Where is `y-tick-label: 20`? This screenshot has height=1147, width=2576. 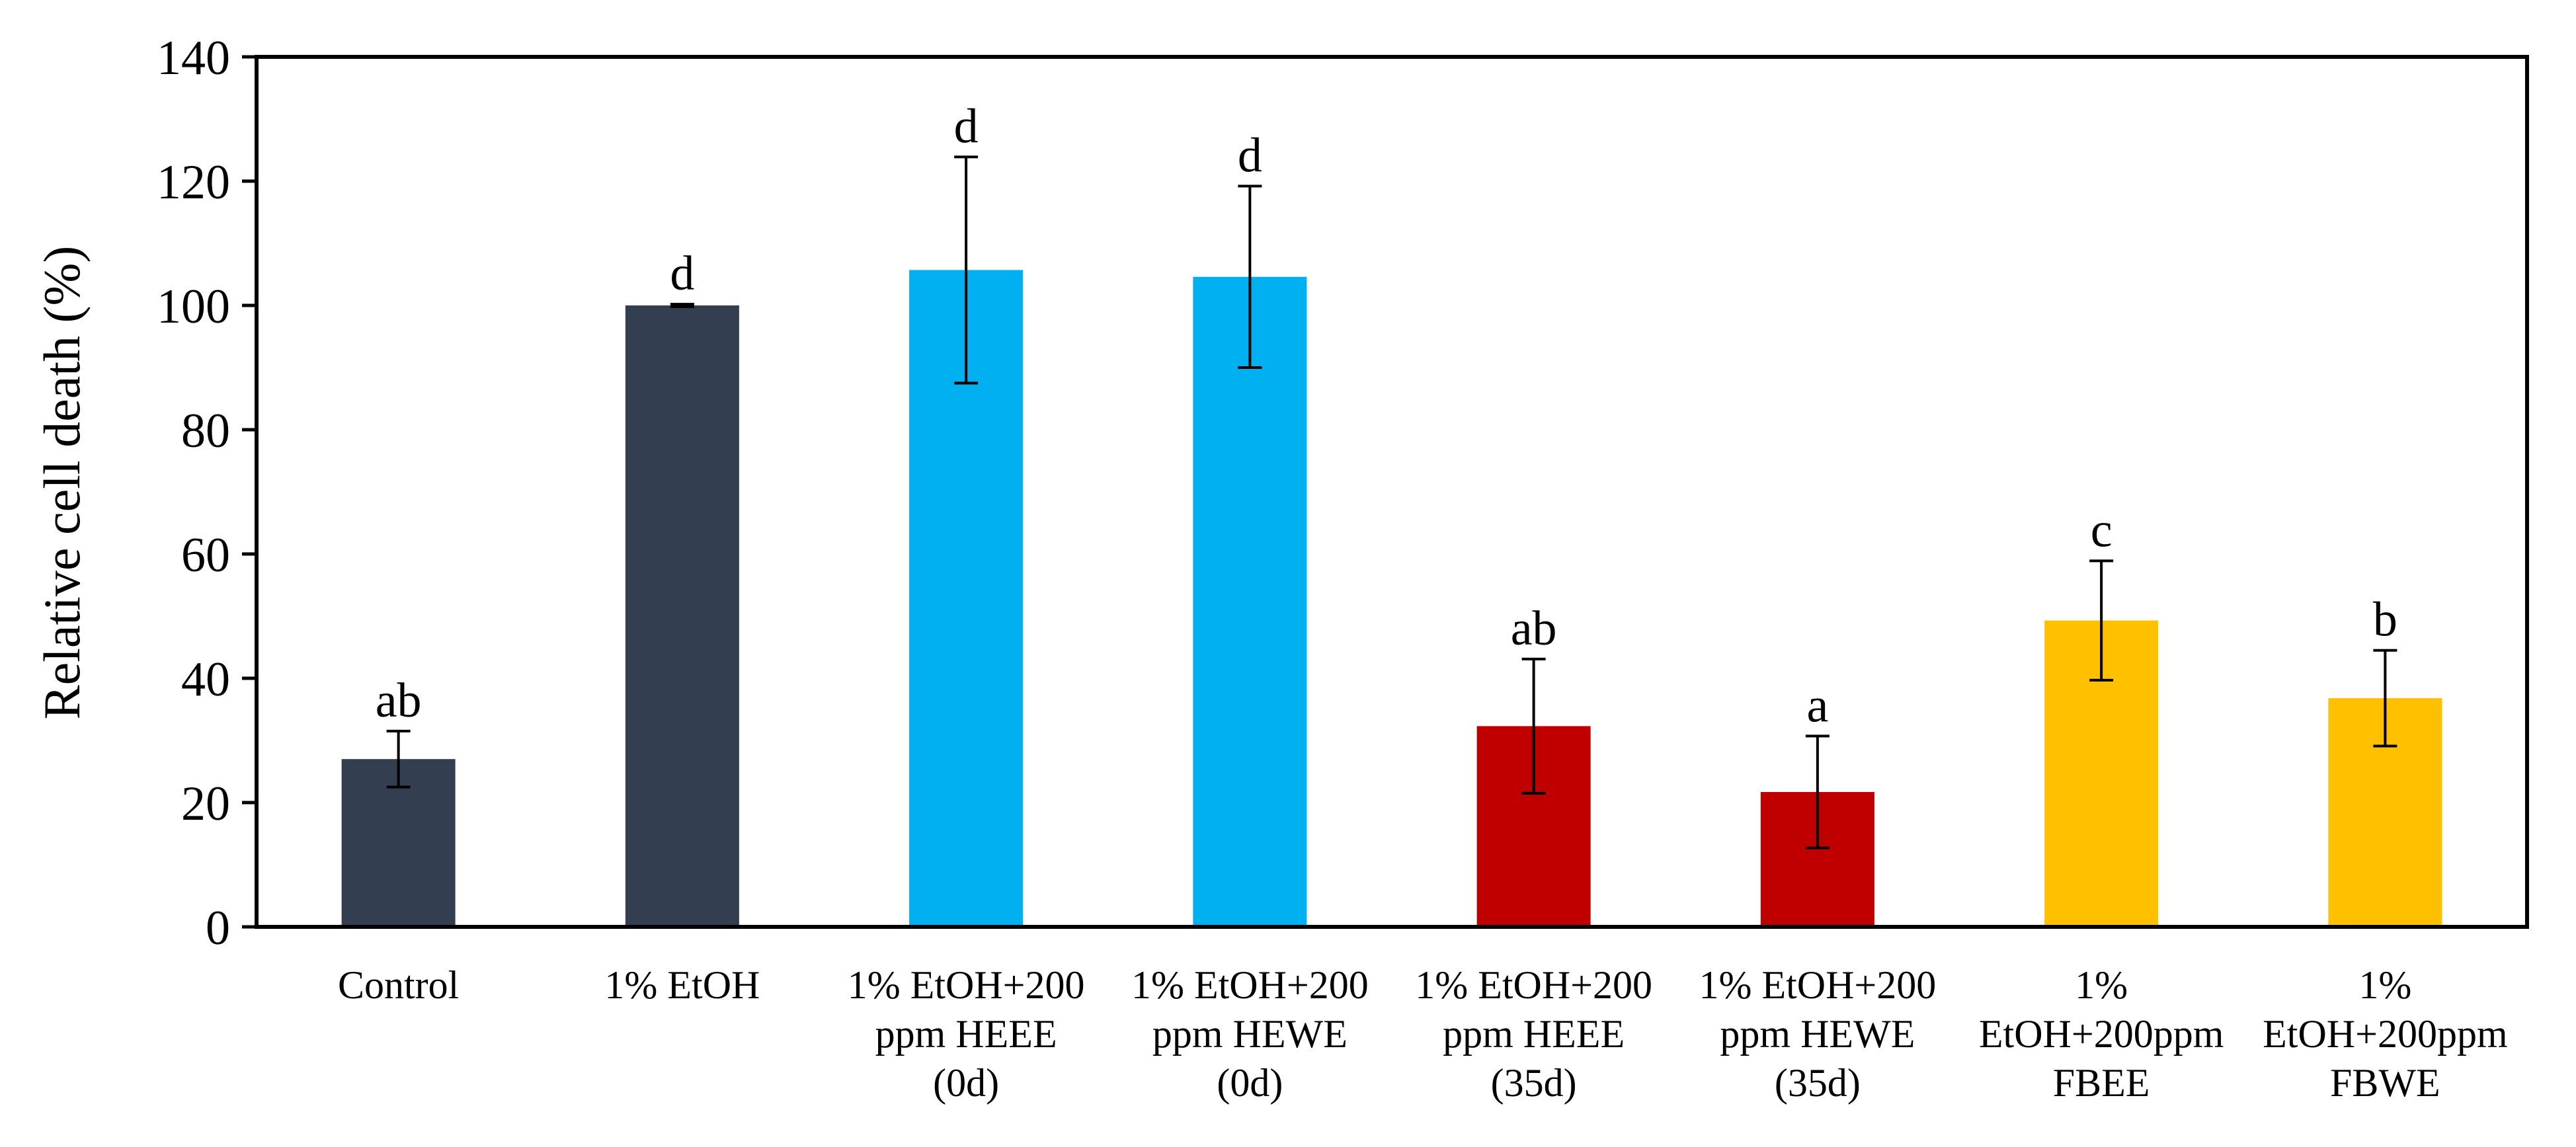
y-tick-label: 20 is located at coordinates (205, 804).